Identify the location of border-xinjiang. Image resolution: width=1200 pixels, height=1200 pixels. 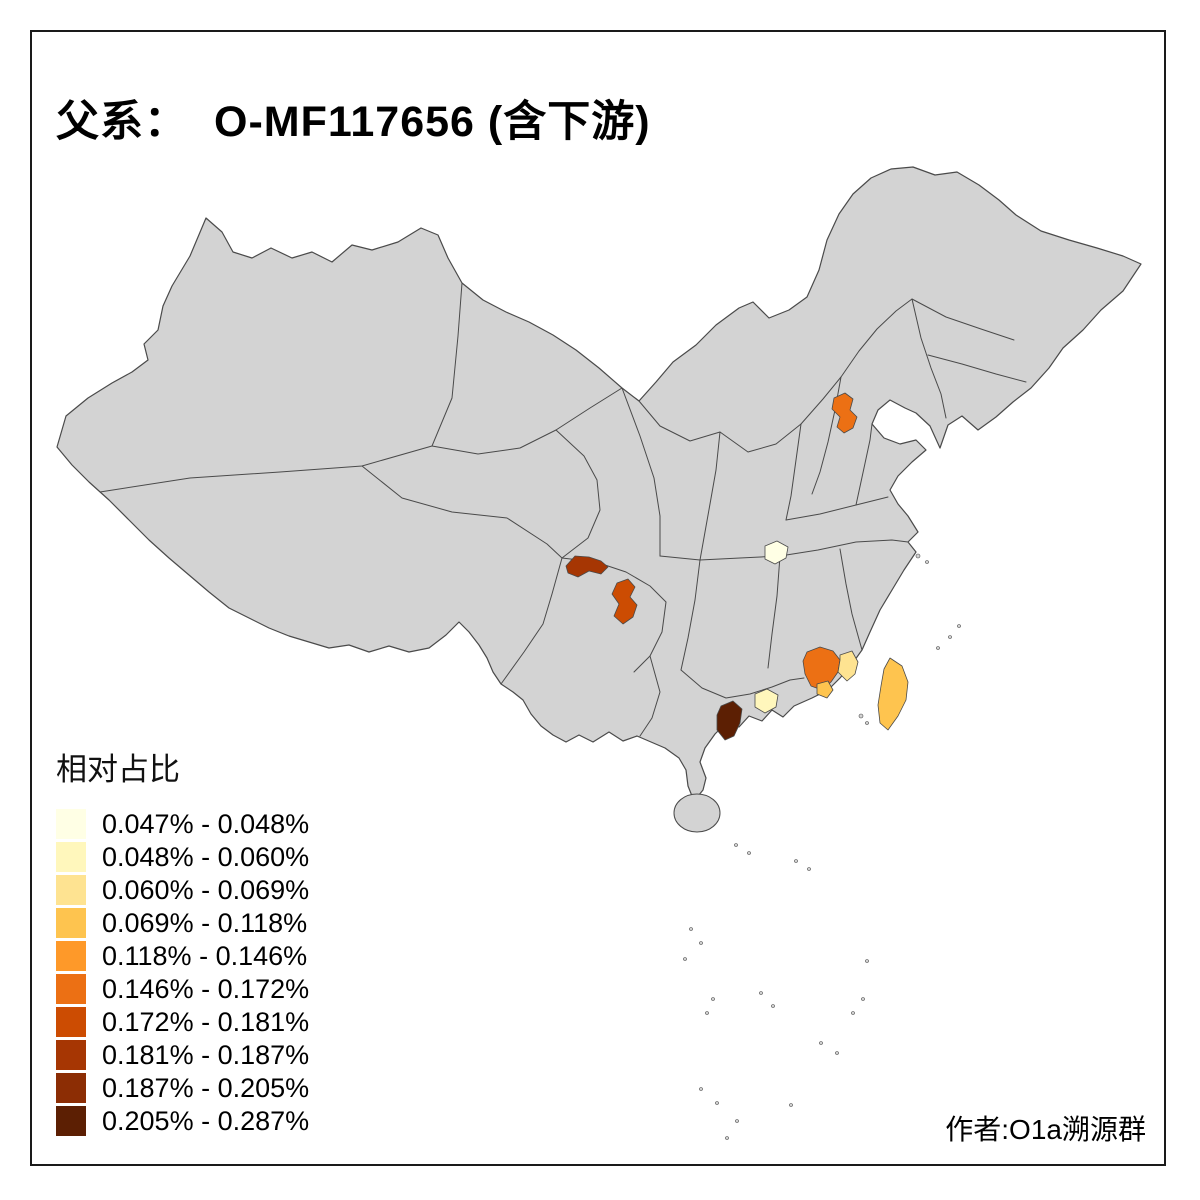
(281, 387).